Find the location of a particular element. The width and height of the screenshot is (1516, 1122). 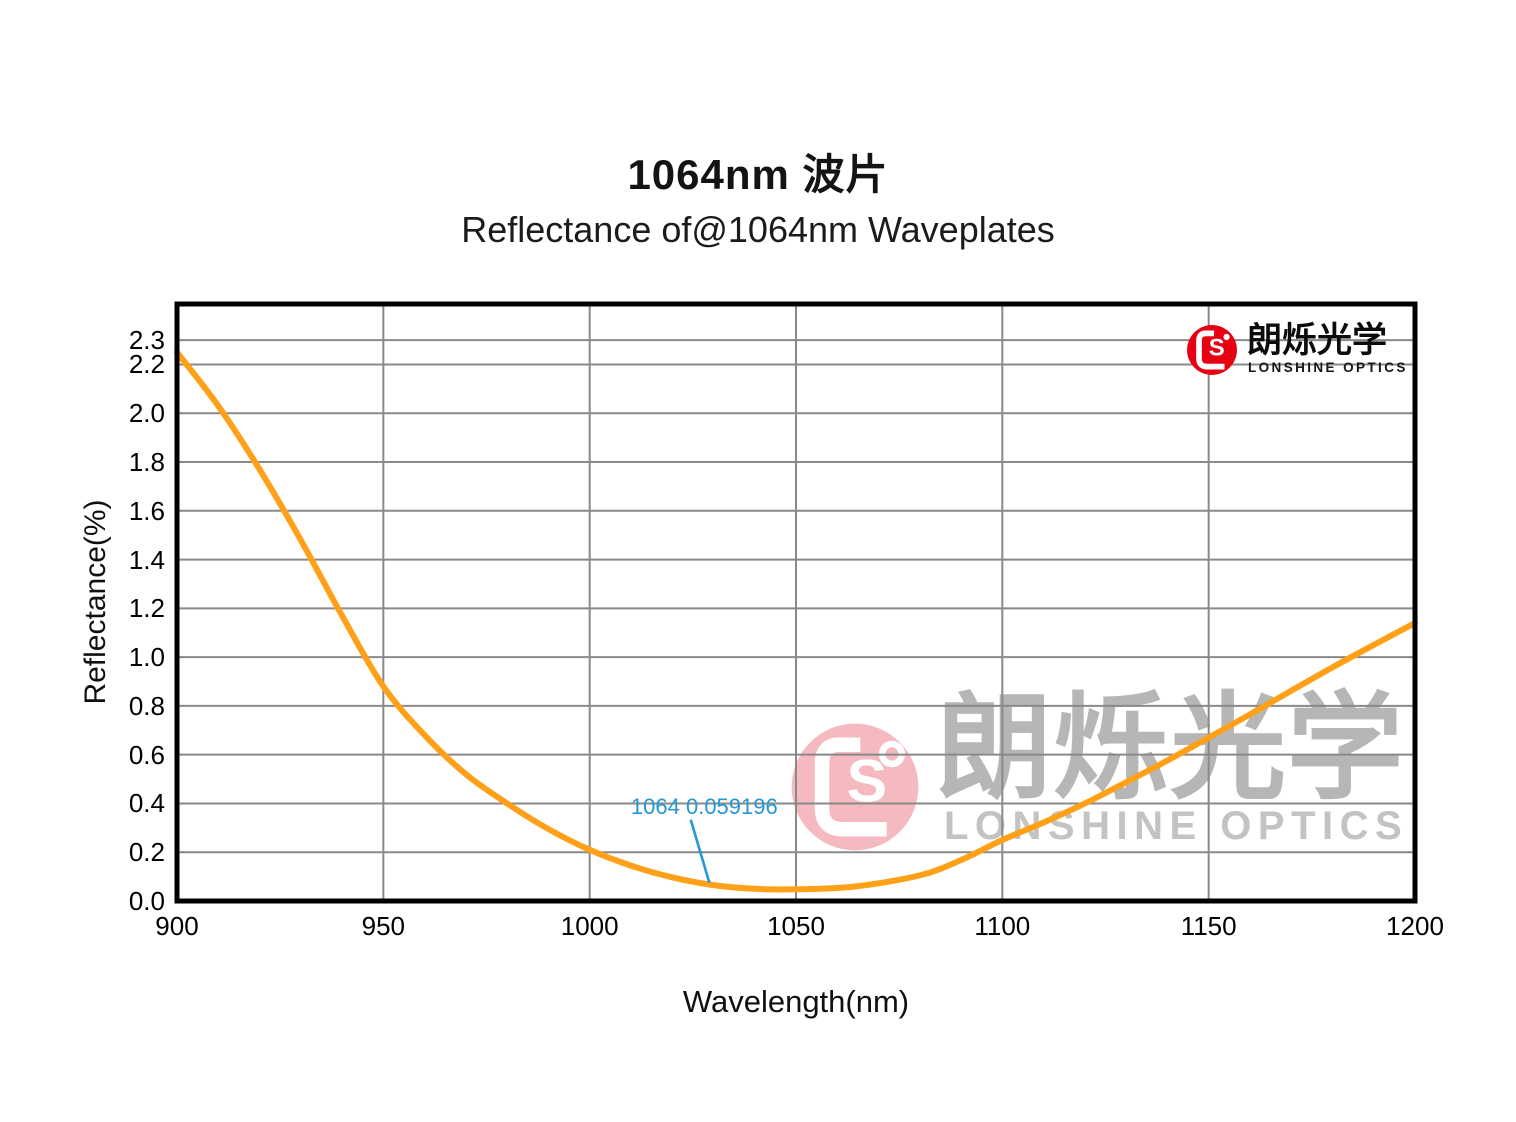

annotation-leader-line is located at coordinates (700, 851).